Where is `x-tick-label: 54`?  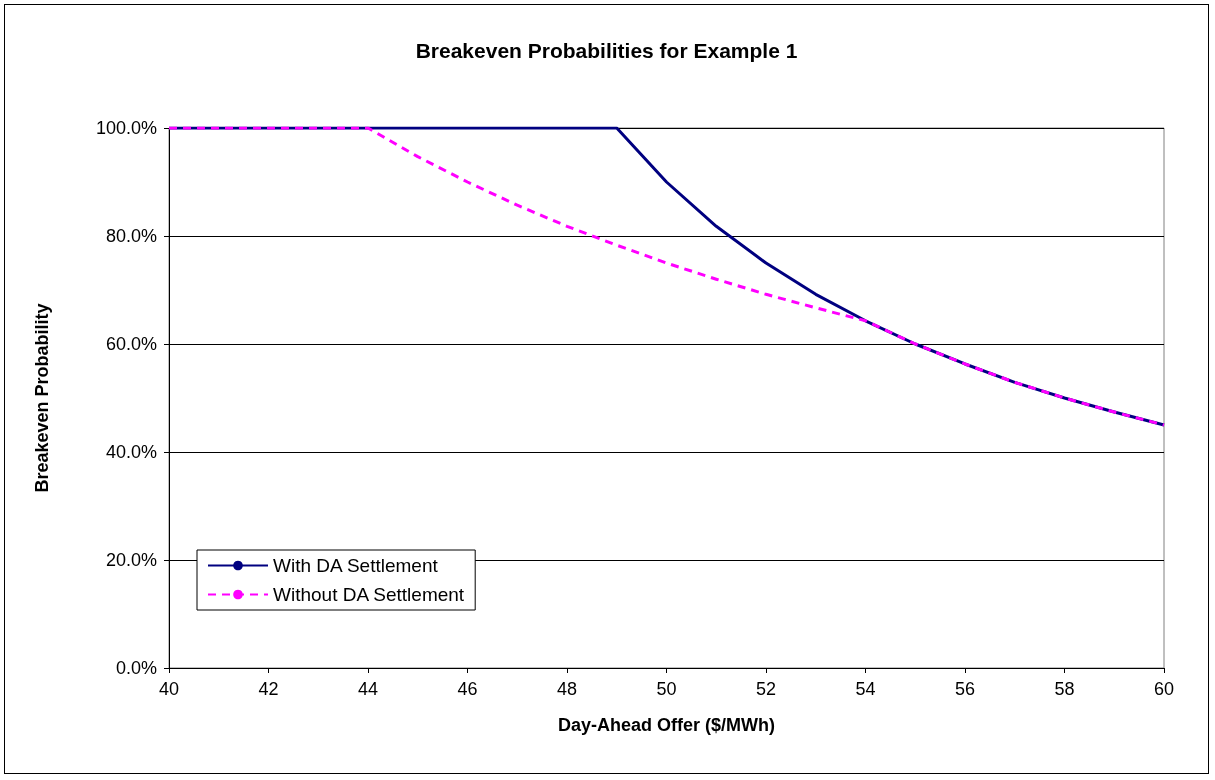 x-tick-label: 54 is located at coordinates (865, 689).